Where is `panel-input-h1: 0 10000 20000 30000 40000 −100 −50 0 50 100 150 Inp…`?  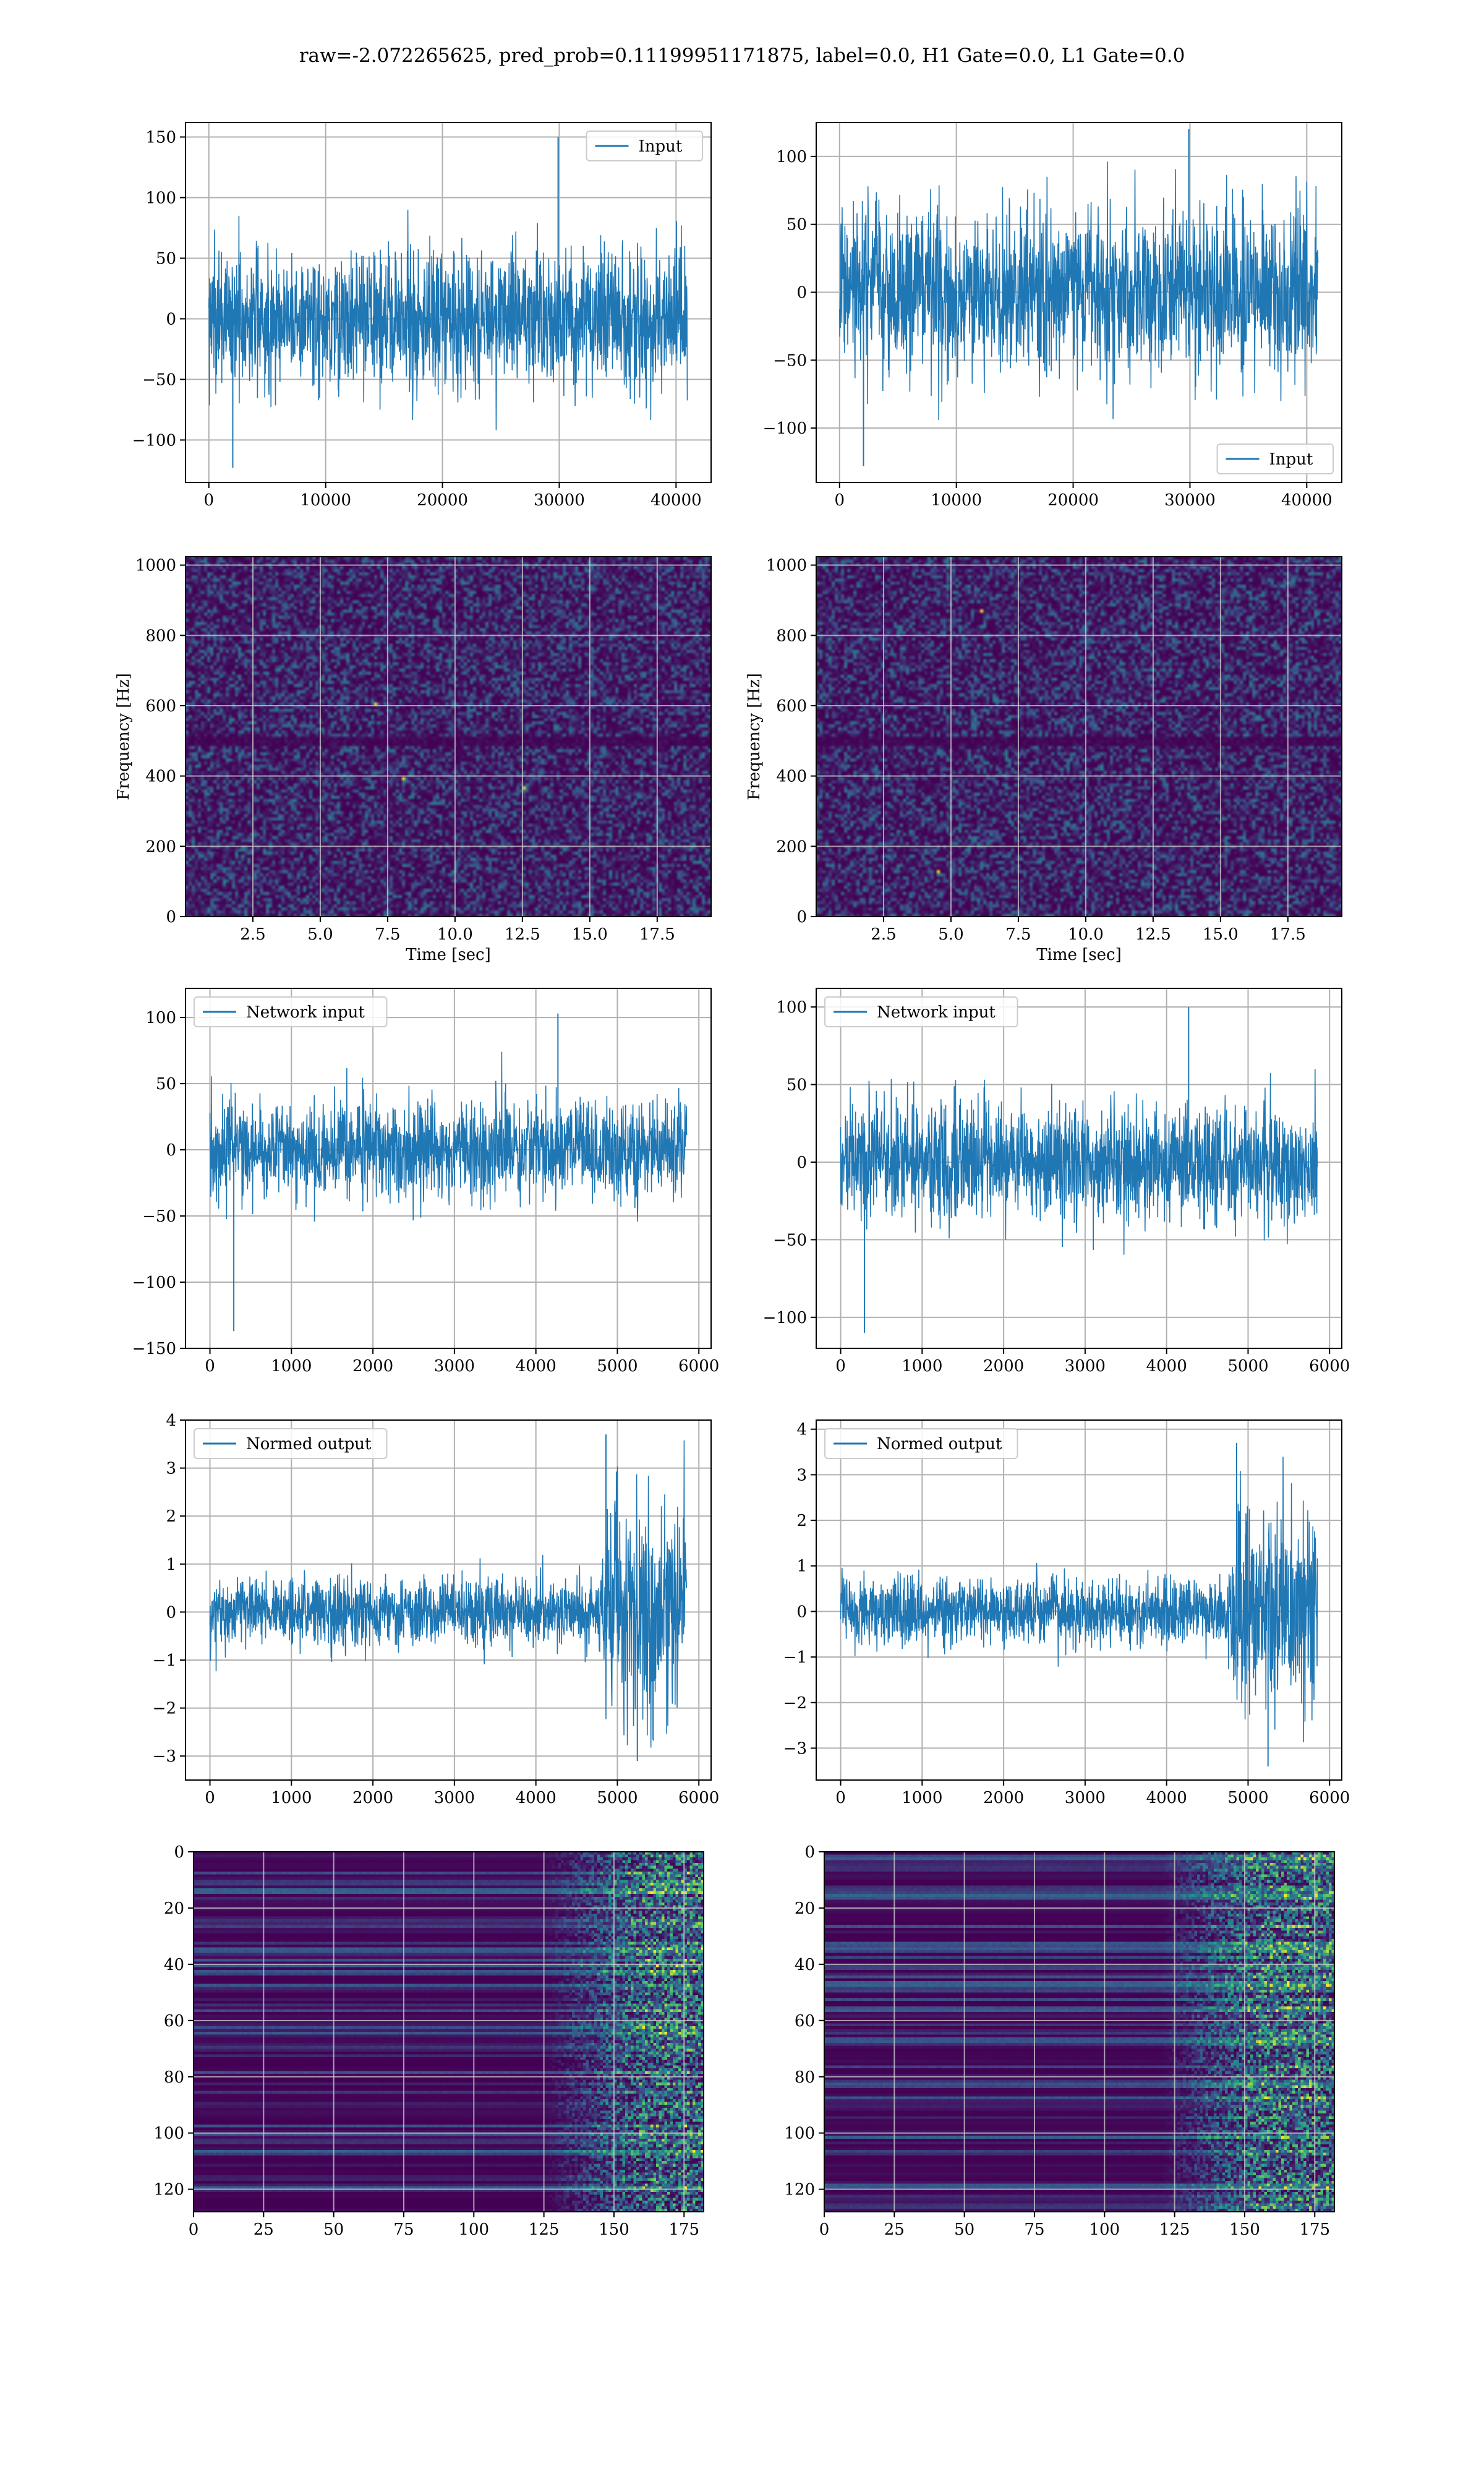 panel-input-h1: 0 10000 20000 30000 40000 −100 −50 0 50 100 150 Inp… is located at coordinates (422, 316).